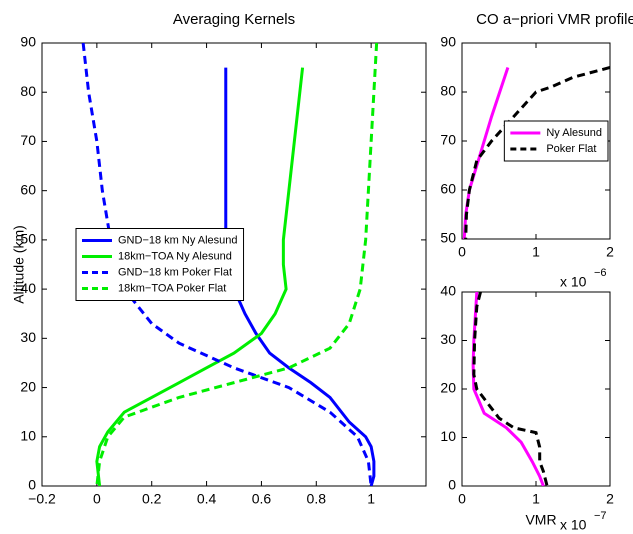 This screenshot has height=534, width=633. What do you see at coordinates (262, 499) in the screenshot?
I see `x-tick-label: 0.6` at bounding box center [262, 499].